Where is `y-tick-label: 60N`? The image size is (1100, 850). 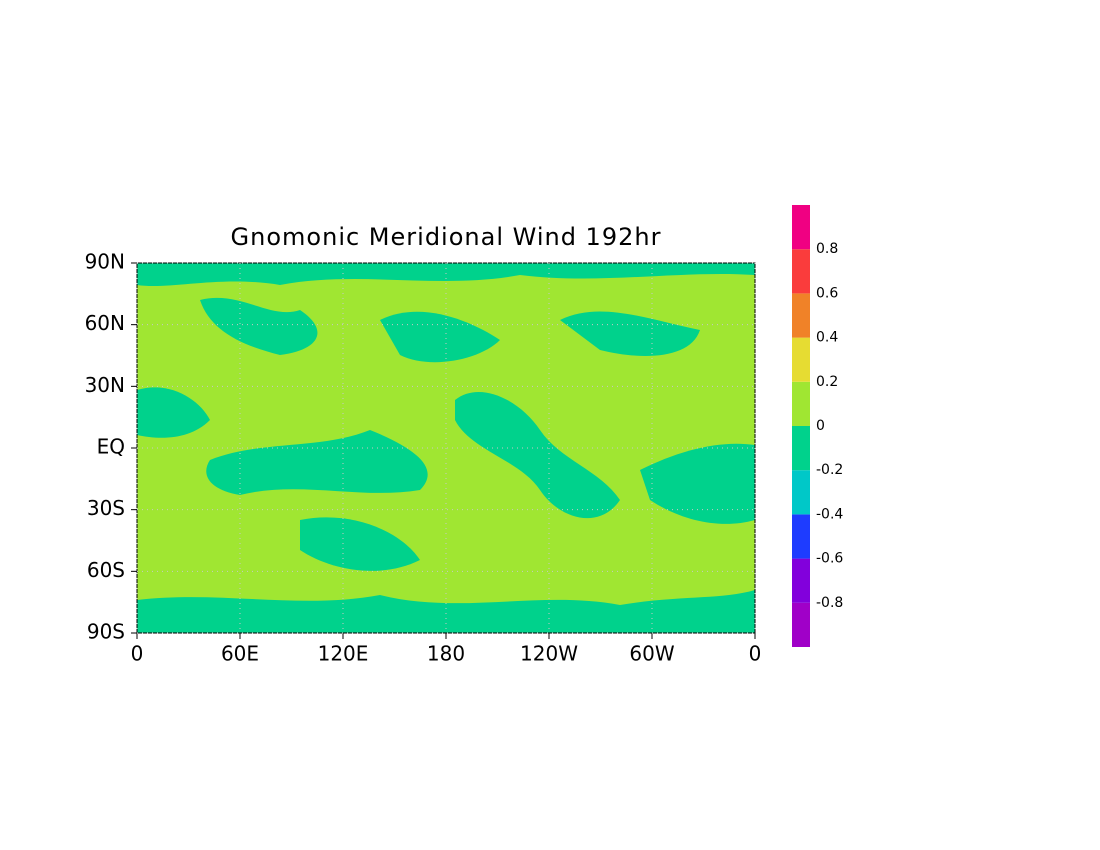
y-tick-label: 60N is located at coordinates (105, 323).